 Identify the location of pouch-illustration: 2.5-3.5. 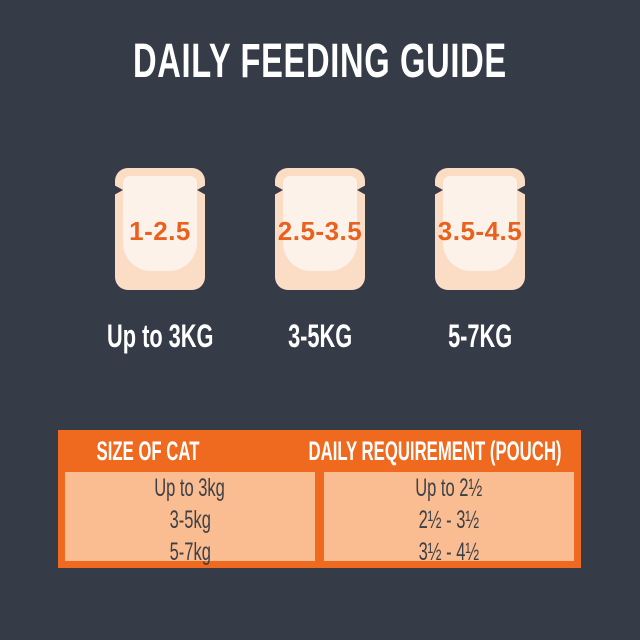
(320, 229).